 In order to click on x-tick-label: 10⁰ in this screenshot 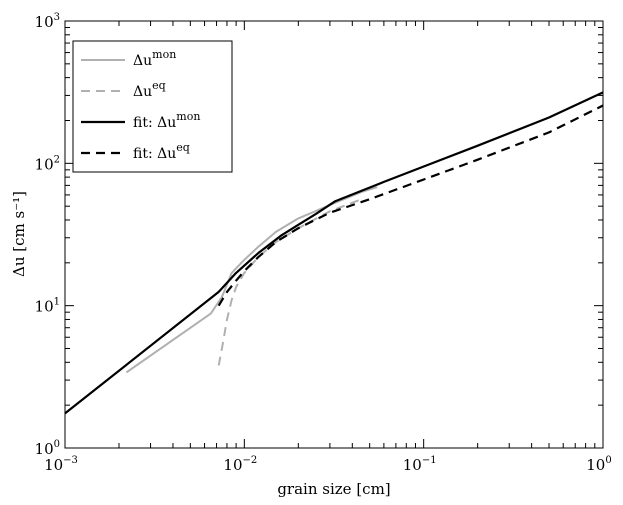, I will do `click(598, 464)`.